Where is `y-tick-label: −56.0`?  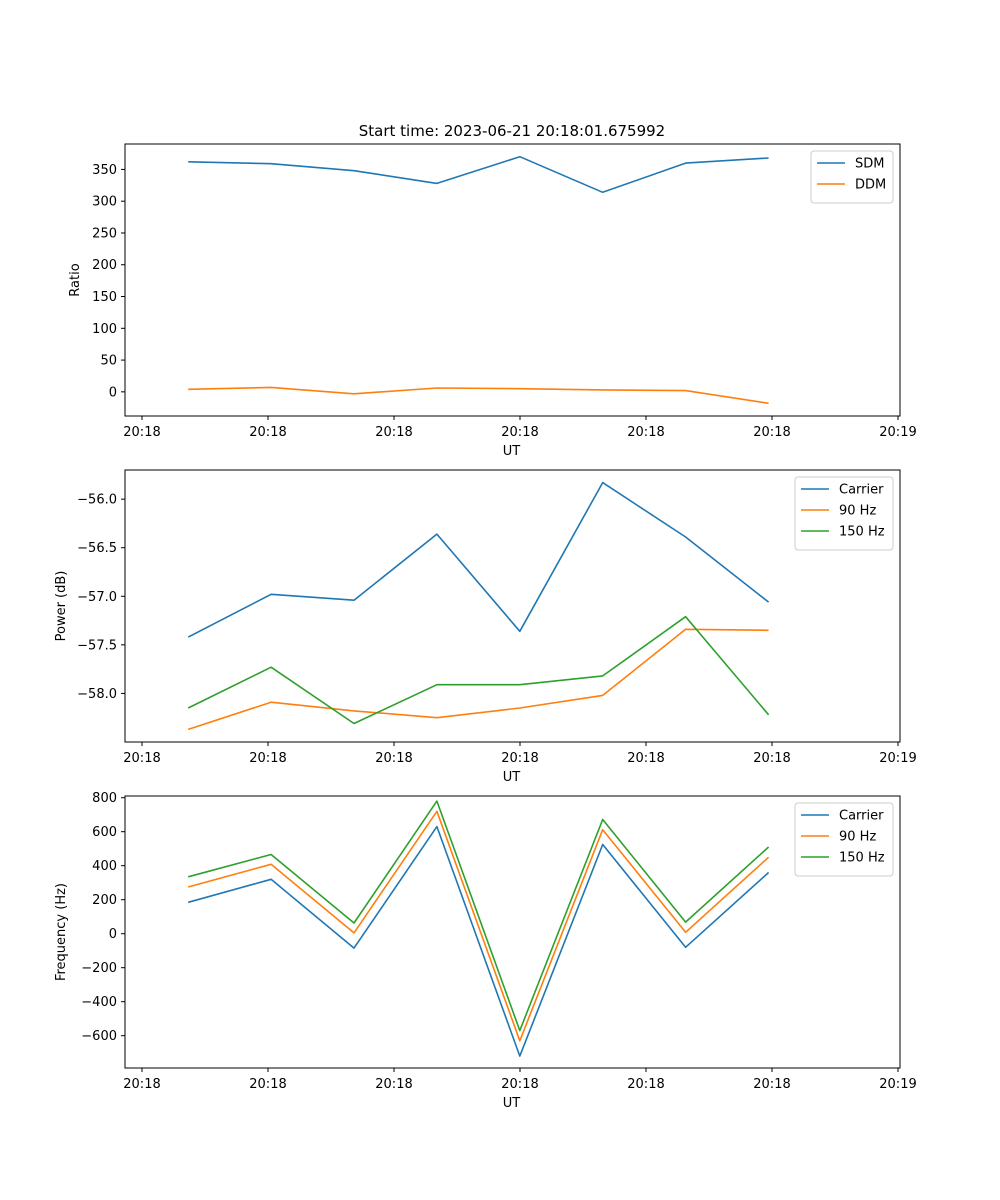 y-tick-label: −56.0 is located at coordinates (97, 500).